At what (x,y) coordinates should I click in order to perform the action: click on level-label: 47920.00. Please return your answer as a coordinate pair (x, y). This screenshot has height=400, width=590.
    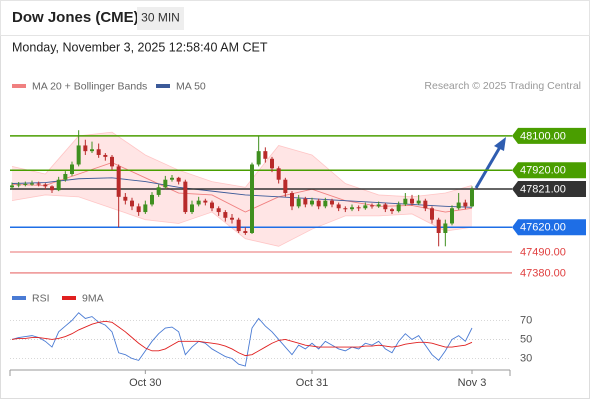
    Looking at the image, I should click on (543, 171).